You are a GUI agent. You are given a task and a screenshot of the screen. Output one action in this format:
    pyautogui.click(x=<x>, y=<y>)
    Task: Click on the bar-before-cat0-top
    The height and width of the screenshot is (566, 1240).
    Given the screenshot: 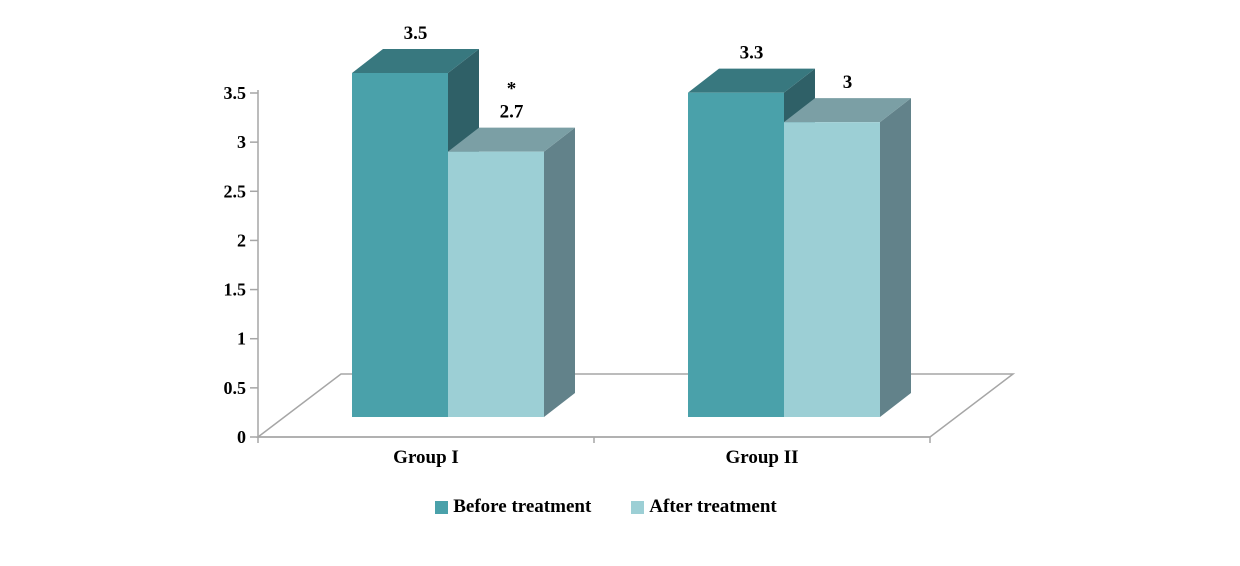 What is the action you would take?
    pyautogui.click(x=415, y=61)
    